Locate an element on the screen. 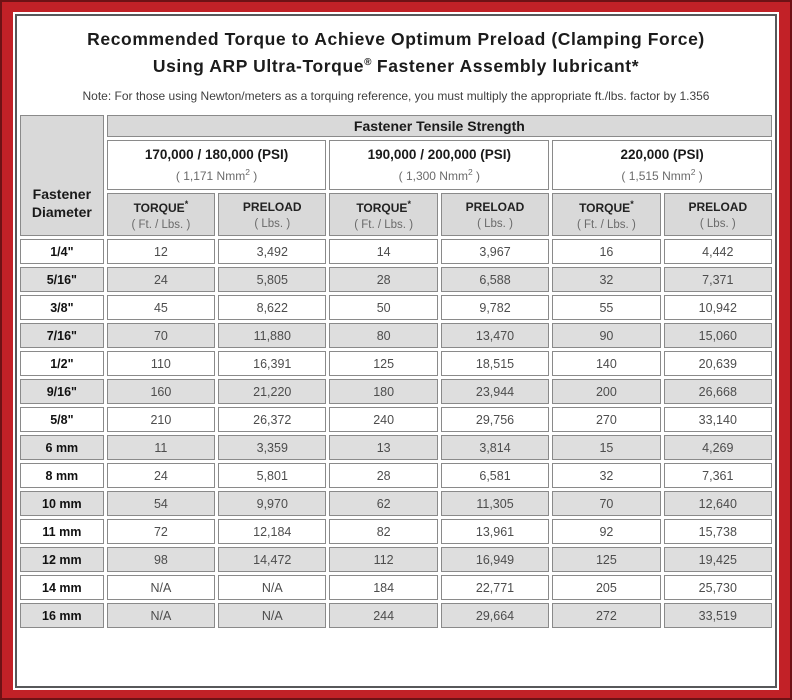 The height and width of the screenshot is (700, 792). preload-value-cell: 33,140 is located at coordinates (717, 420).